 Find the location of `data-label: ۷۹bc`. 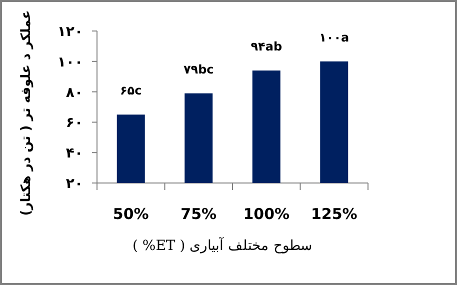

data-label: ۷۹bc is located at coordinates (198, 69).